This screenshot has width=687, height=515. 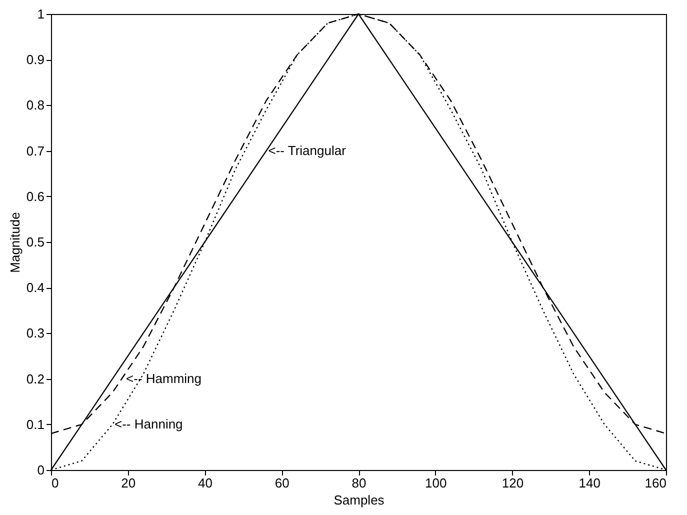 What do you see at coordinates (35, 242) in the screenshot?
I see `y-tick-label: 0.5` at bounding box center [35, 242].